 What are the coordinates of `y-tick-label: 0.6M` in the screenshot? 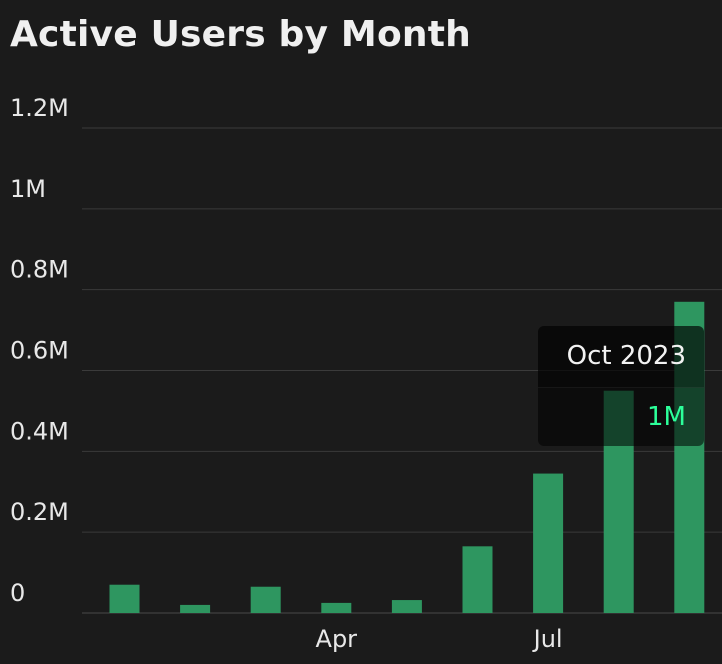 It's located at (39, 351).